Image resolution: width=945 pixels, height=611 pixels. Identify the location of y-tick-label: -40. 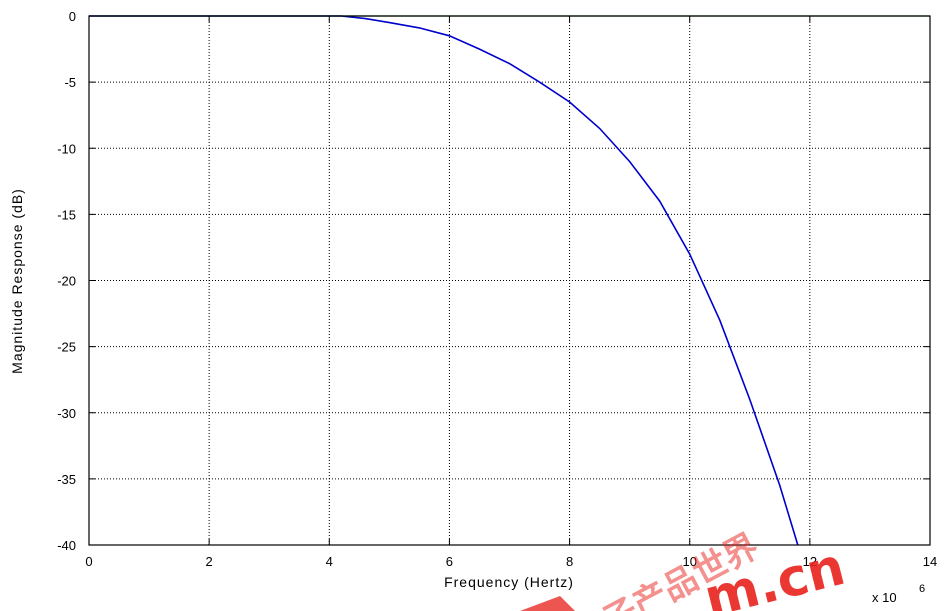
(66, 545).